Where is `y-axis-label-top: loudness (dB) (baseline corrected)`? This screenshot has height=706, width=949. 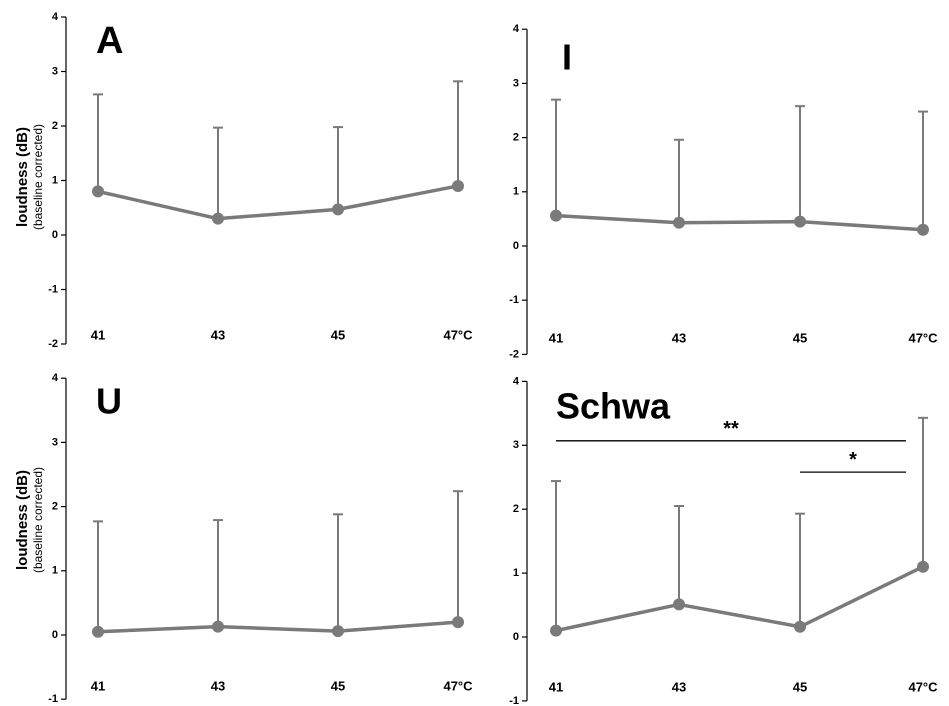 y-axis-label-top: loudness (dB) (baseline corrected) is located at coordinates (29, 177).